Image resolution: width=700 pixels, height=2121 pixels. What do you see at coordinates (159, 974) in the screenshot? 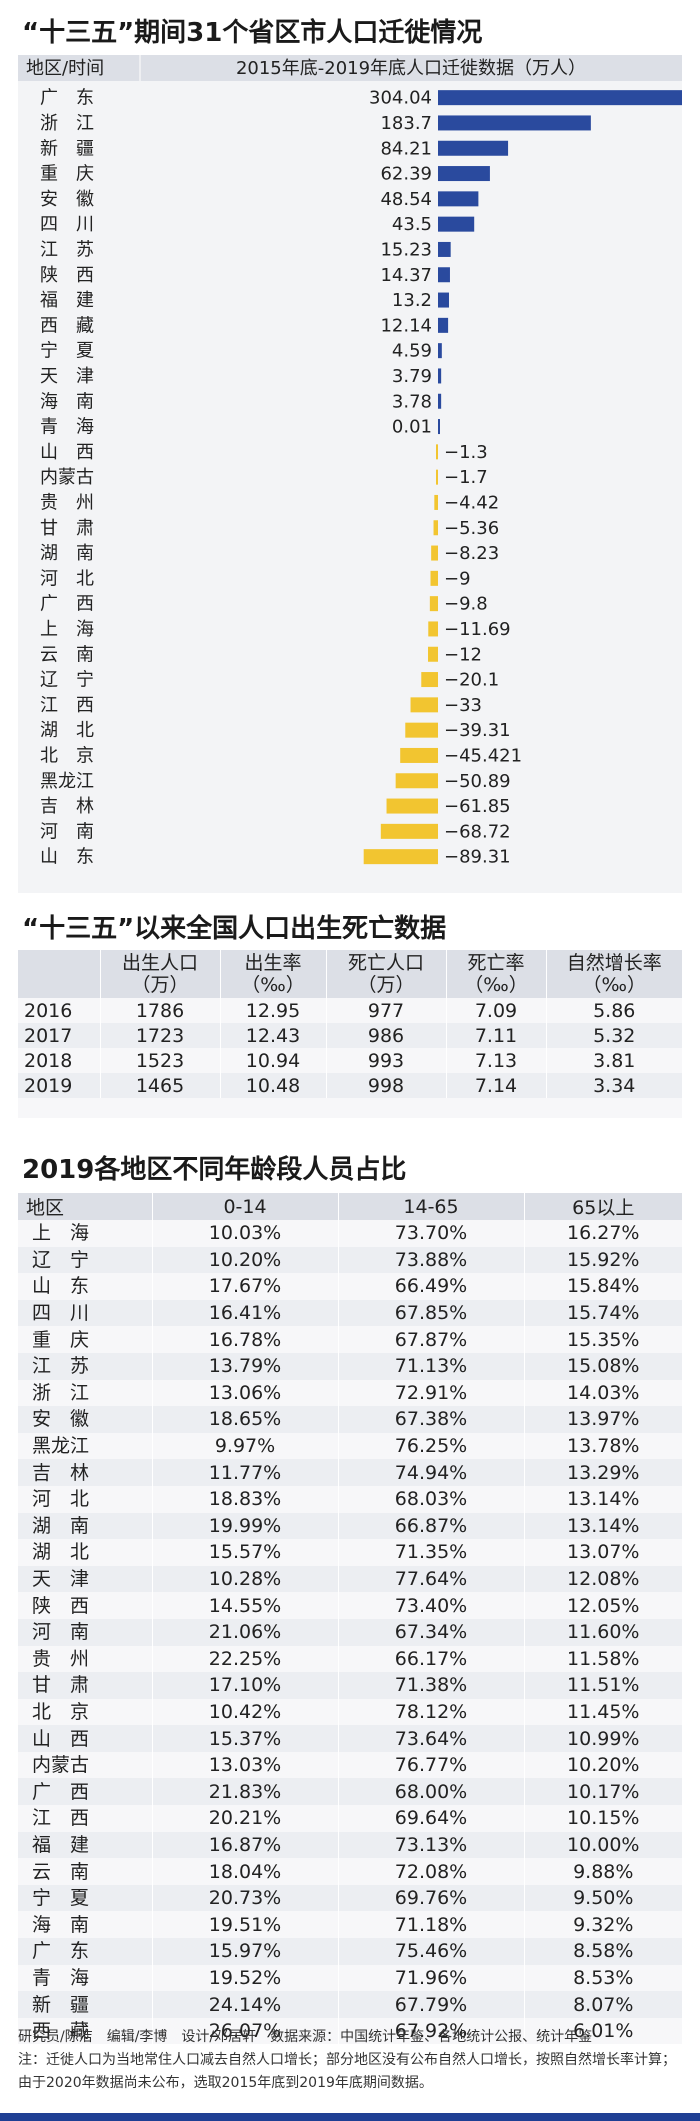
I see `column-header: 出生人口 （万）` at bounding box center [159, 974].